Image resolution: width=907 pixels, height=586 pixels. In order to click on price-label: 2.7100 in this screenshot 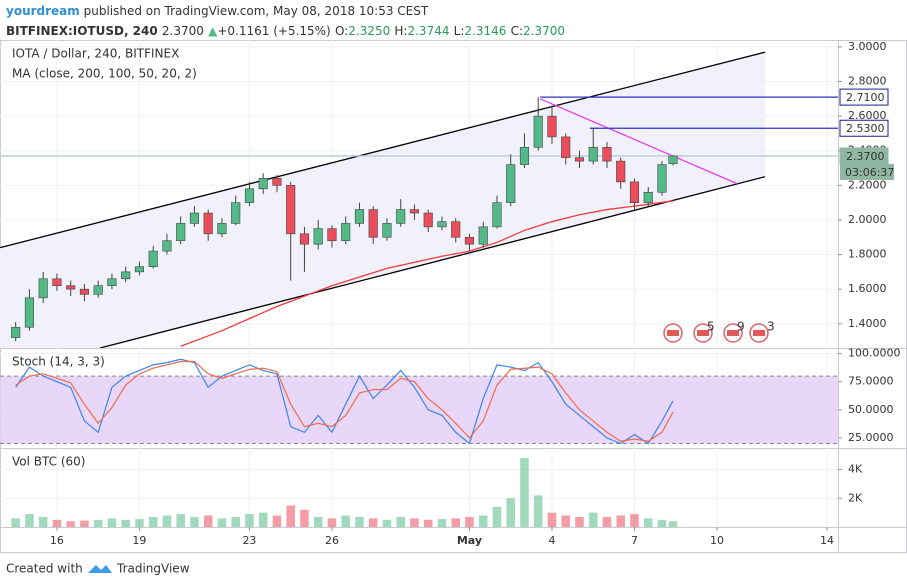, I will do `click(865, 97)`.